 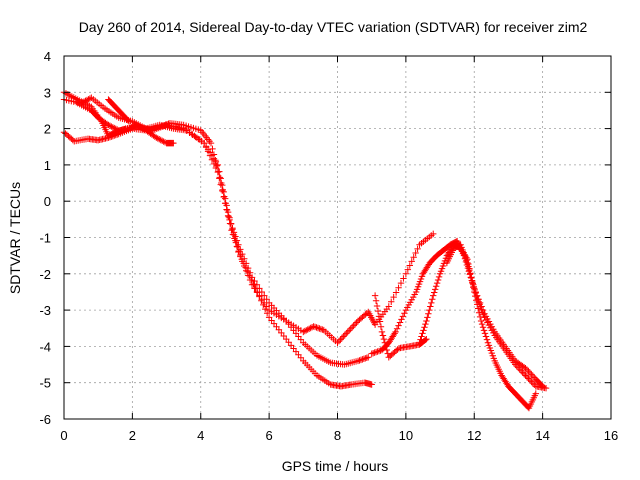 What do you see at coordinates (132, 435) in the screenshot?
I see `x-tick-label: 2` at bounding box center [132, 435].